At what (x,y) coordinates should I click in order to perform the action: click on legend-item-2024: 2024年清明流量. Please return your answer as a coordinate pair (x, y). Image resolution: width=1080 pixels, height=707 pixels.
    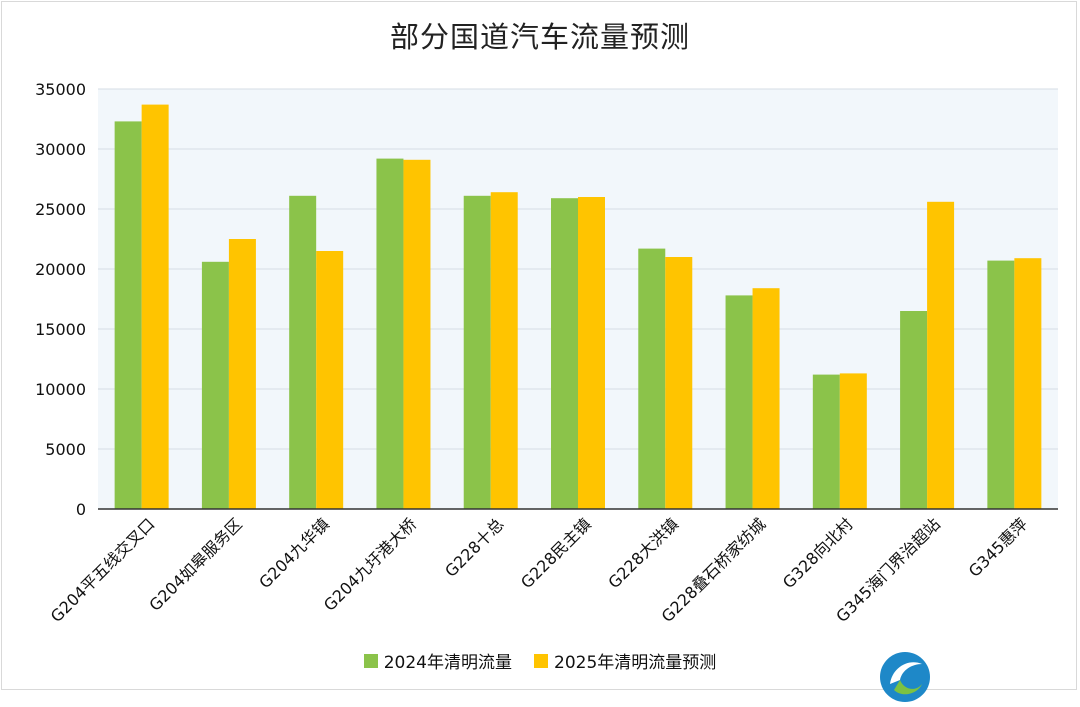
    Looking at the image, I should click on (437, 660).